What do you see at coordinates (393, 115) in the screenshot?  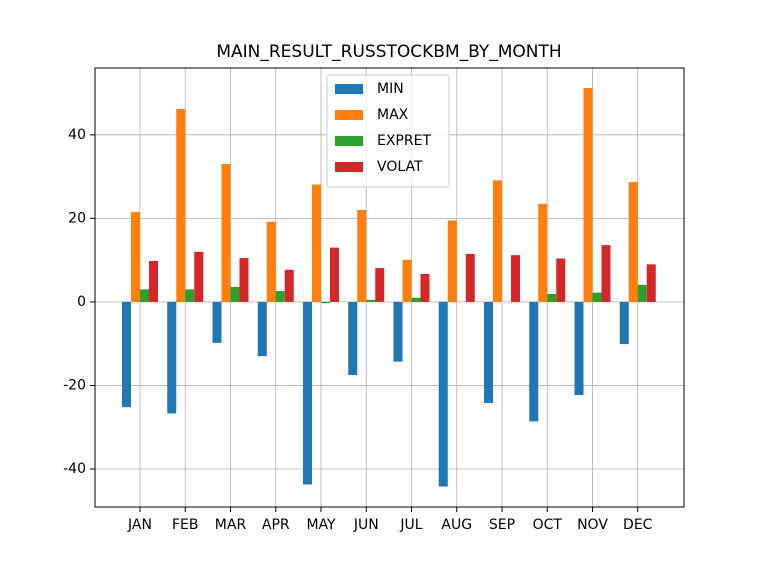 I see `legend-label: MAX` at bounding box center [393, 115].